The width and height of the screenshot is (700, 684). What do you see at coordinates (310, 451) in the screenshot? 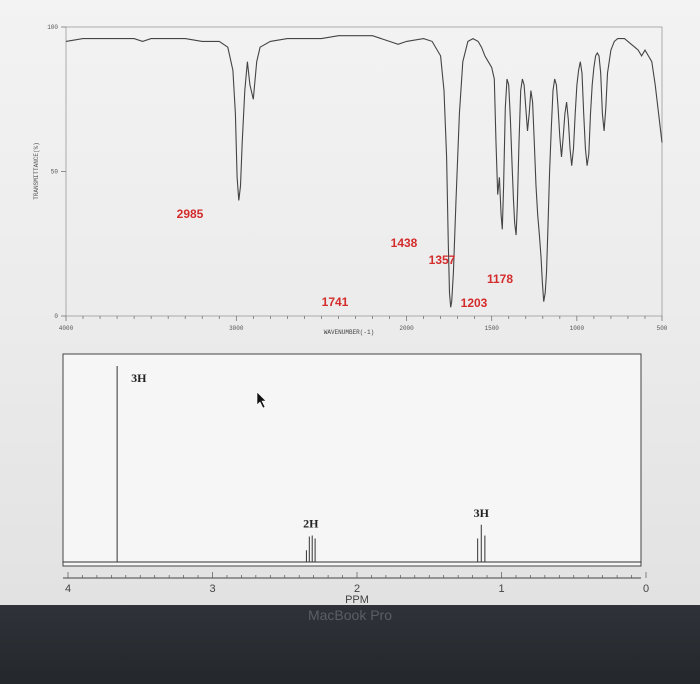
I see `nmr-integration-labels: 3H 2H 3H` at bounding box center [310, 451].